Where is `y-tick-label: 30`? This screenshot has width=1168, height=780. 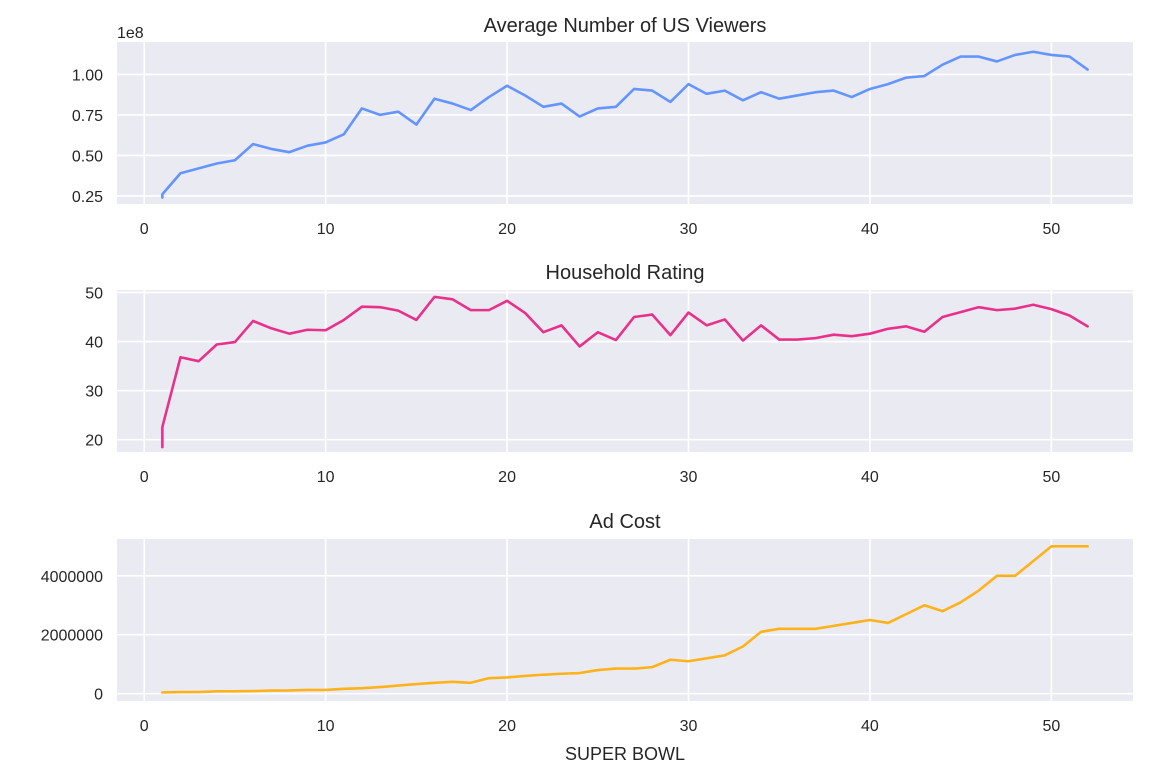 y-tick-label: 30 is located at coordinates (94, 392).